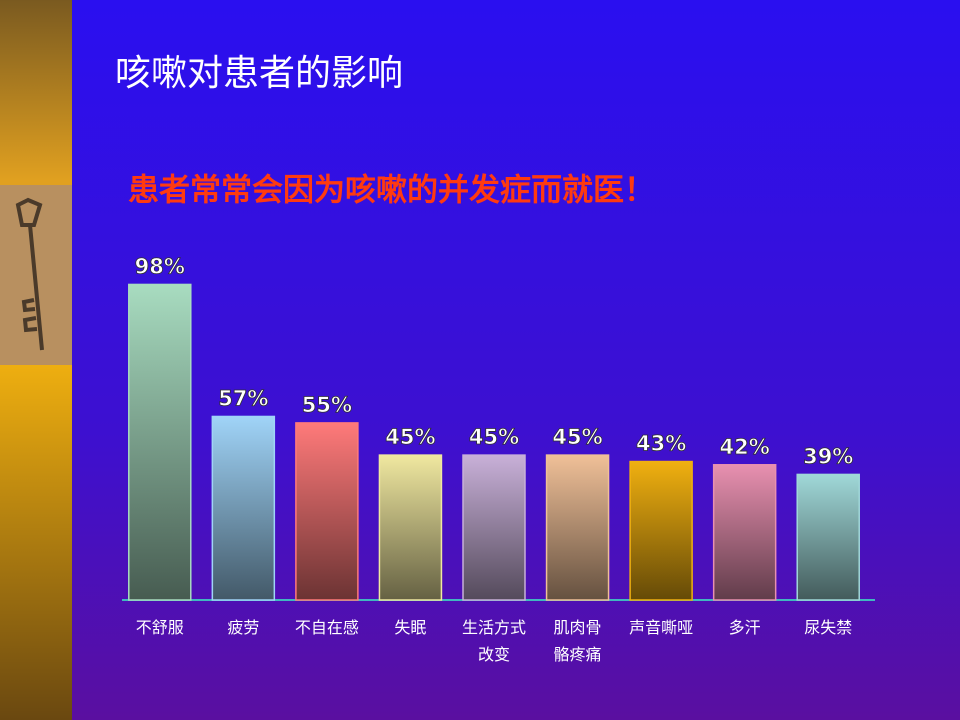 The image size is (960, 720). I want to click on slide-title: 咳嗽对患者的影响, so click(259, 73).